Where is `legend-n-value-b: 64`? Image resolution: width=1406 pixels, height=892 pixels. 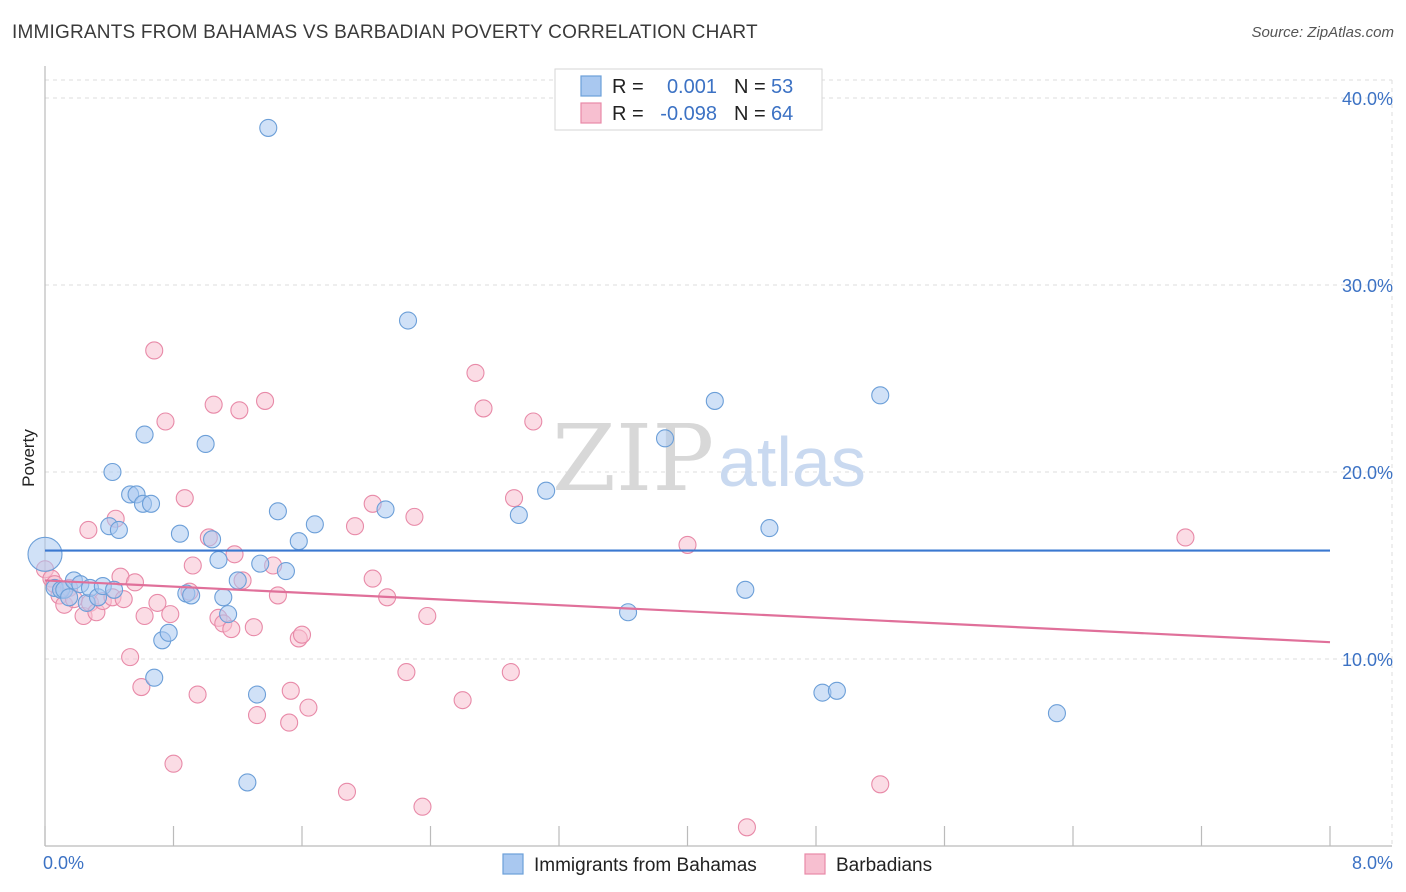
legend-n-value-b: 64 is located at coordinates (782, 114).